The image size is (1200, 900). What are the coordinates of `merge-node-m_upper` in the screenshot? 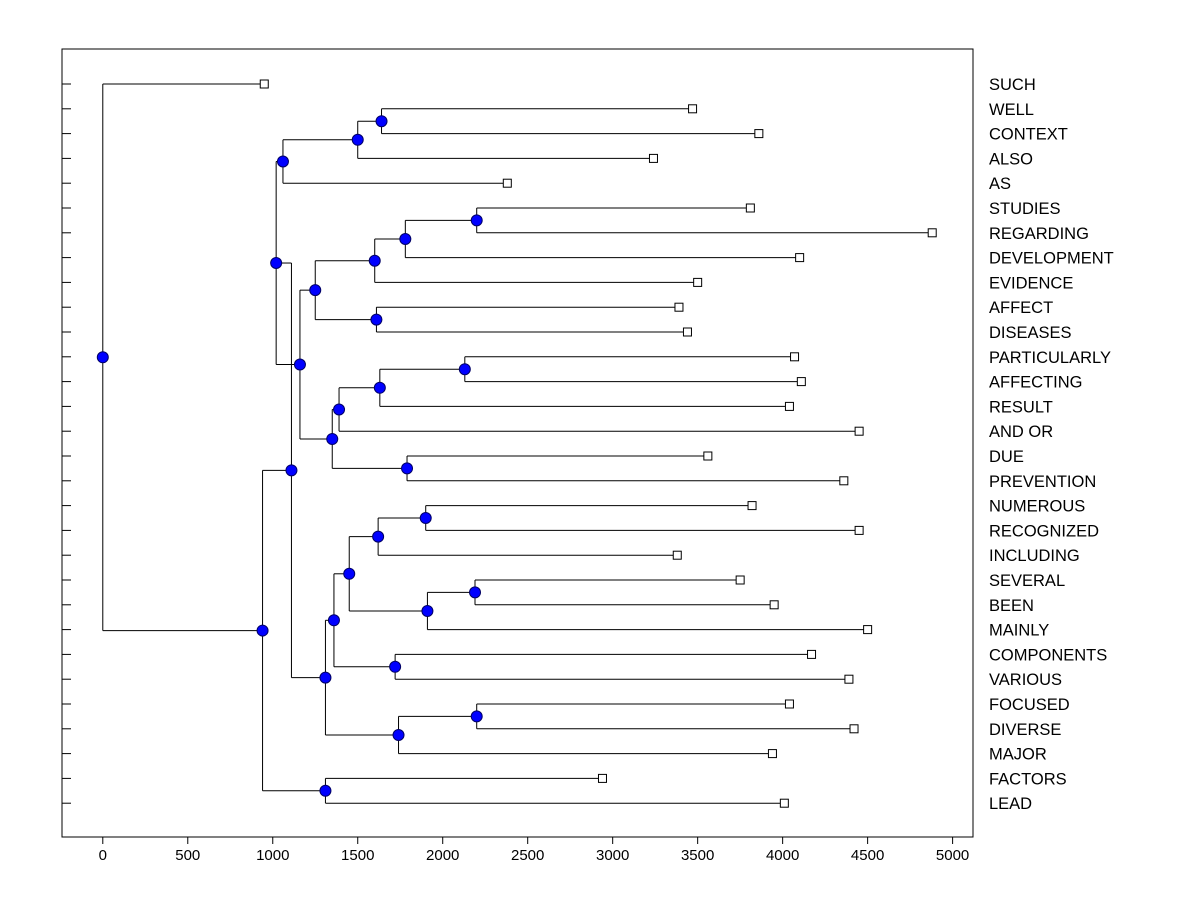 It's located at (276, 263).